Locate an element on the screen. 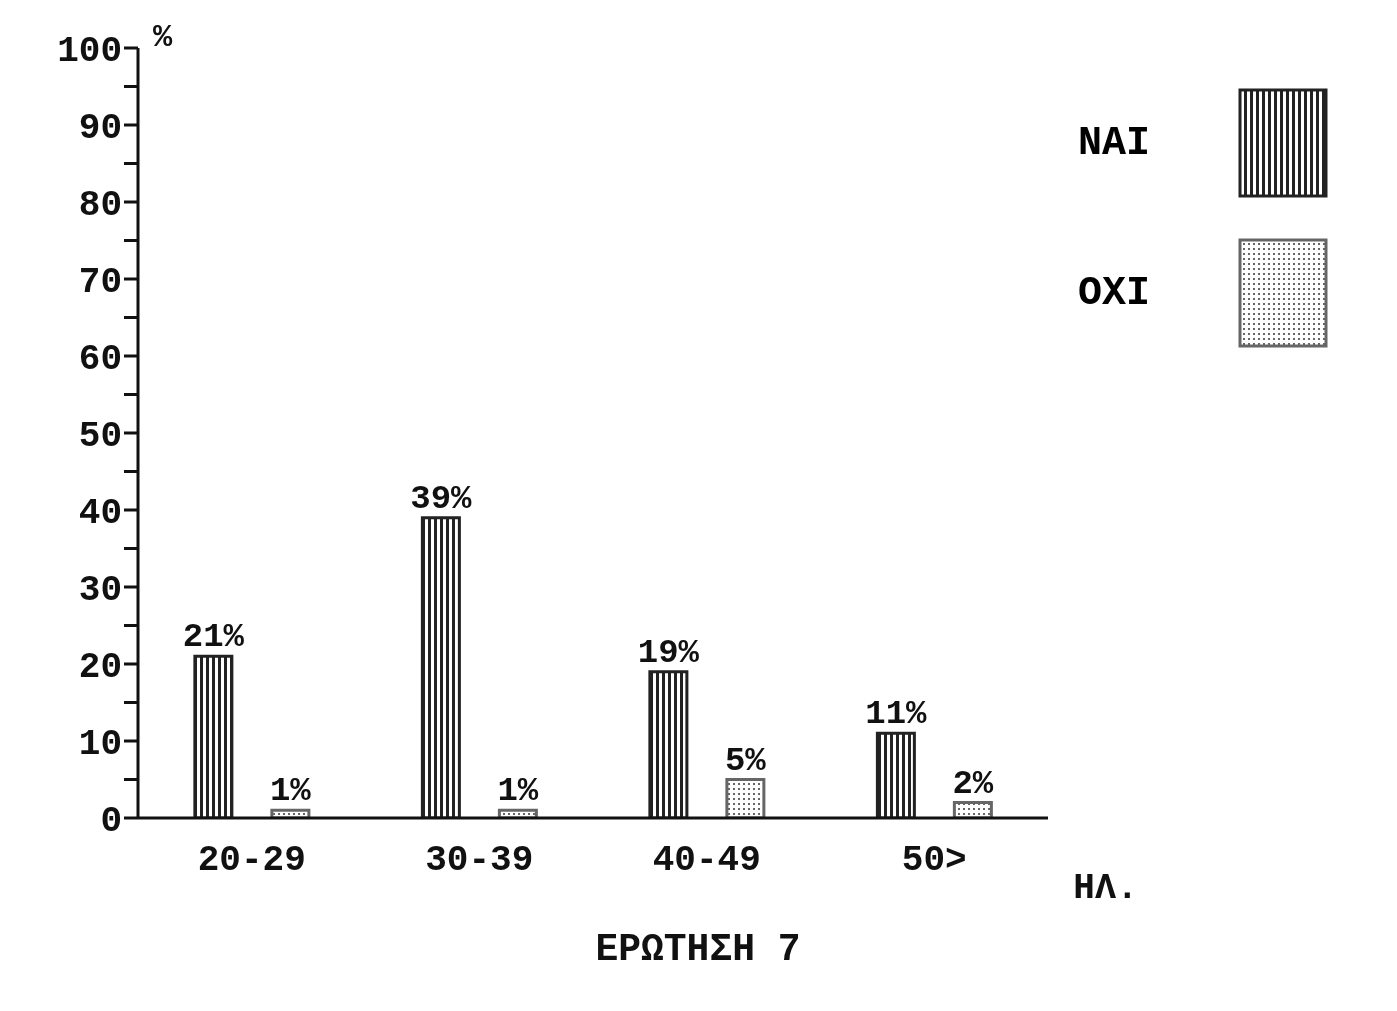 The image size is (1397, 1011). data-label: 39% is located at coordinates (441, 498).